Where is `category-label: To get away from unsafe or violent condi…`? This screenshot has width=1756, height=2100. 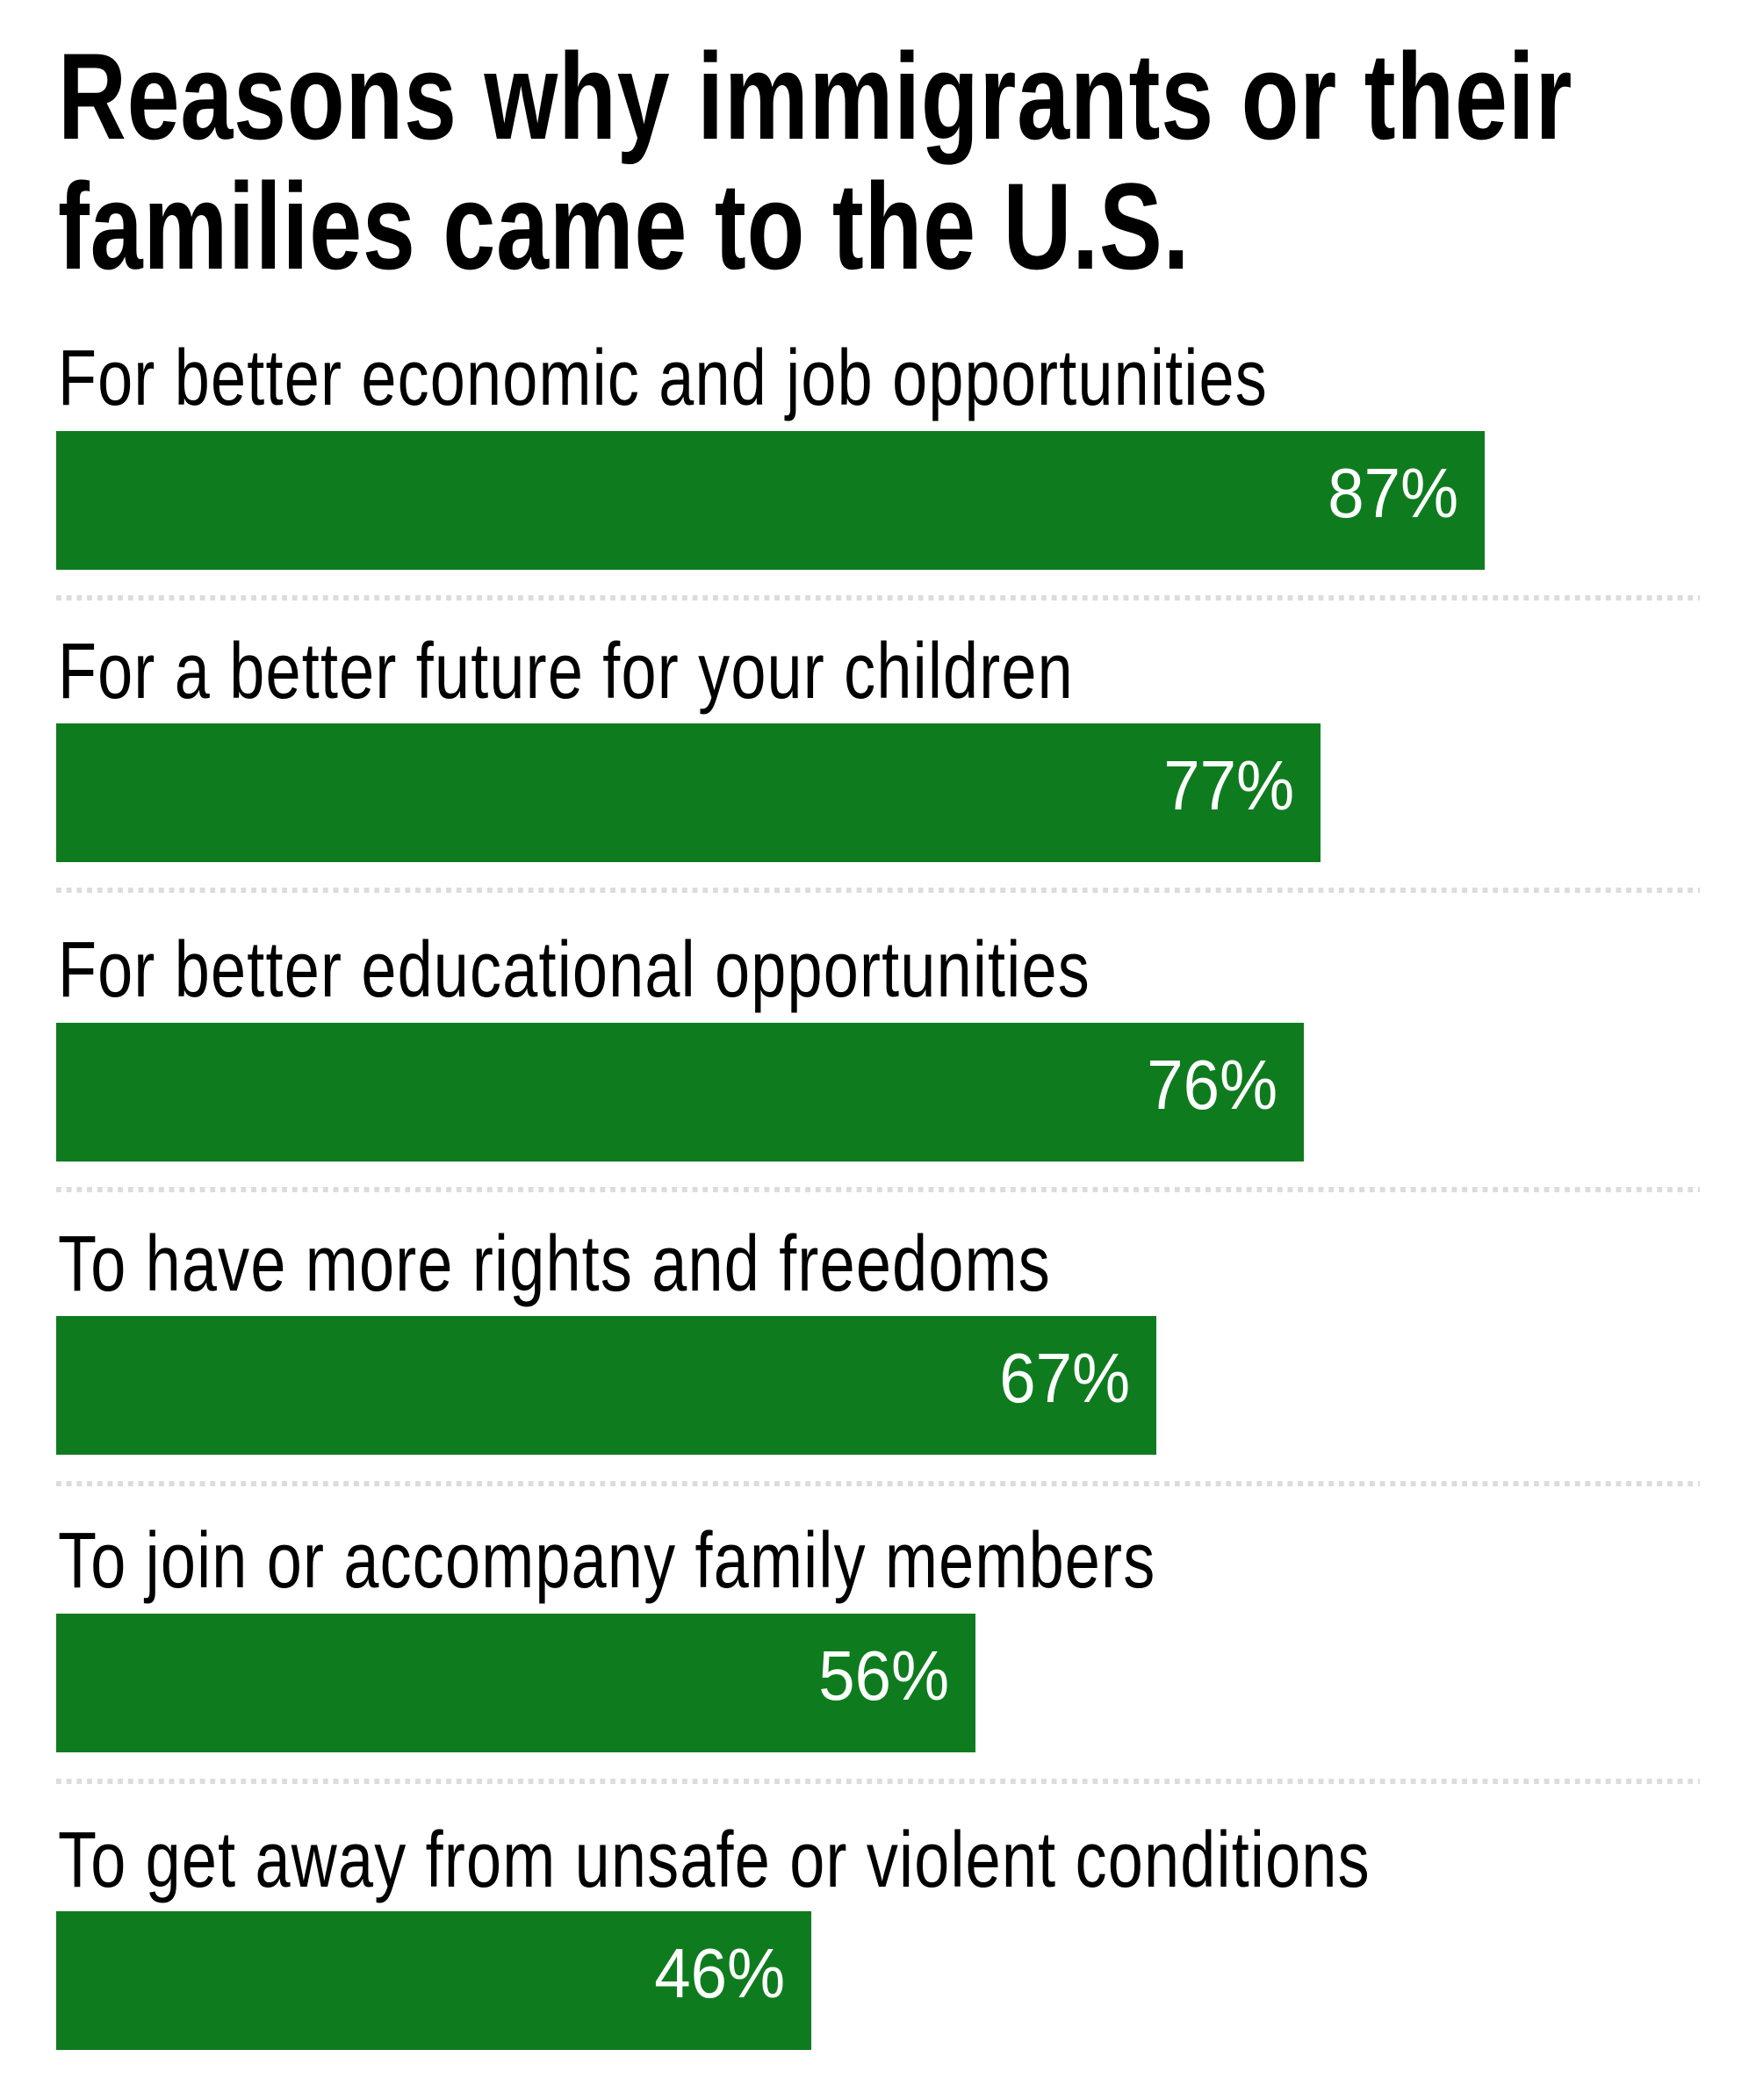 category-label: To get away from unsafe or violent condi… is located at coordinates (714, 1860).